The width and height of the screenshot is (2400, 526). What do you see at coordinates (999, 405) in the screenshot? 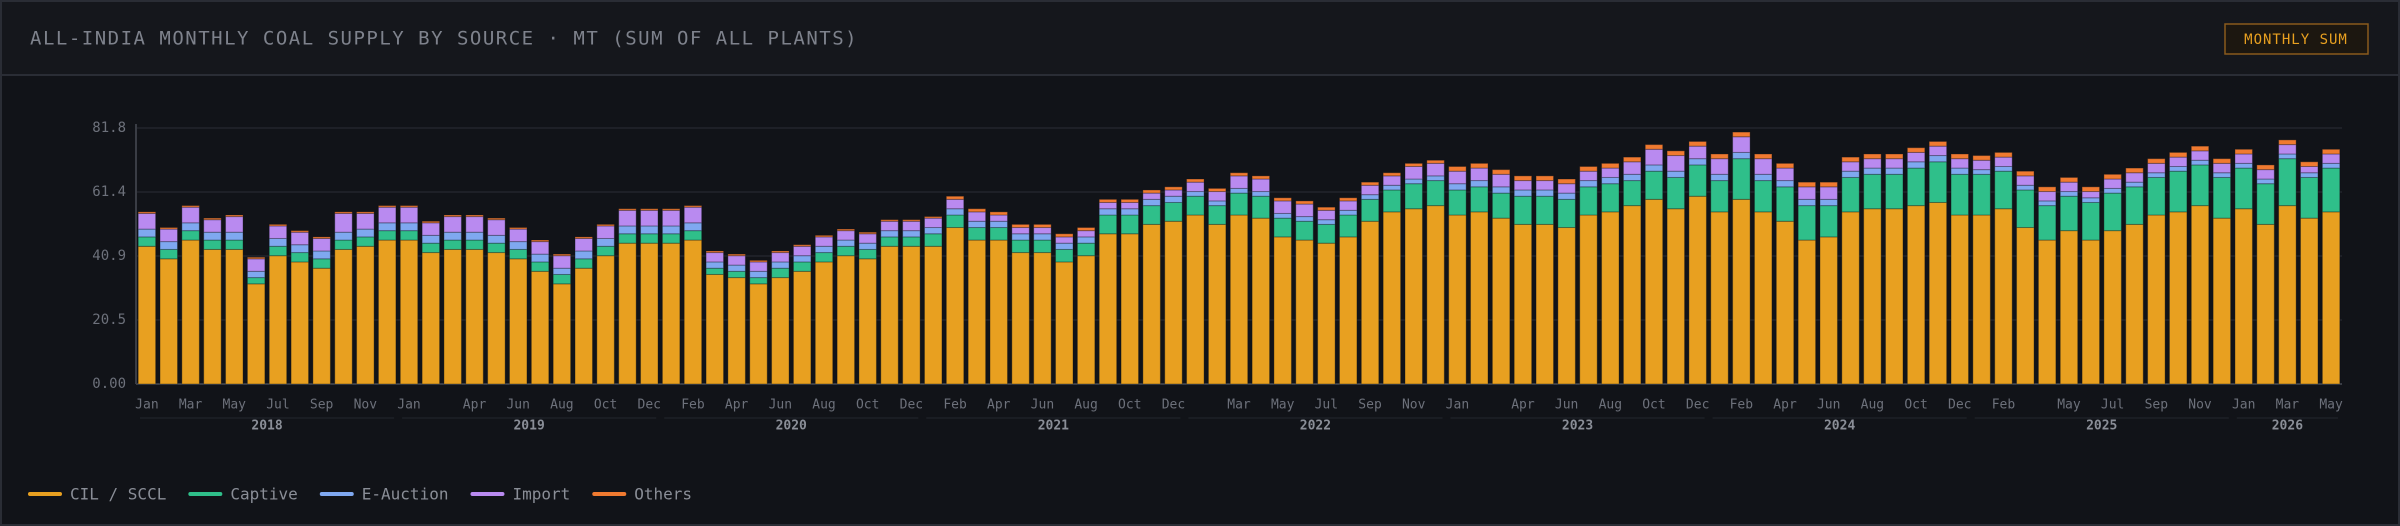
I see `x-tick-label: Apr` at bounding box center [999, 405].